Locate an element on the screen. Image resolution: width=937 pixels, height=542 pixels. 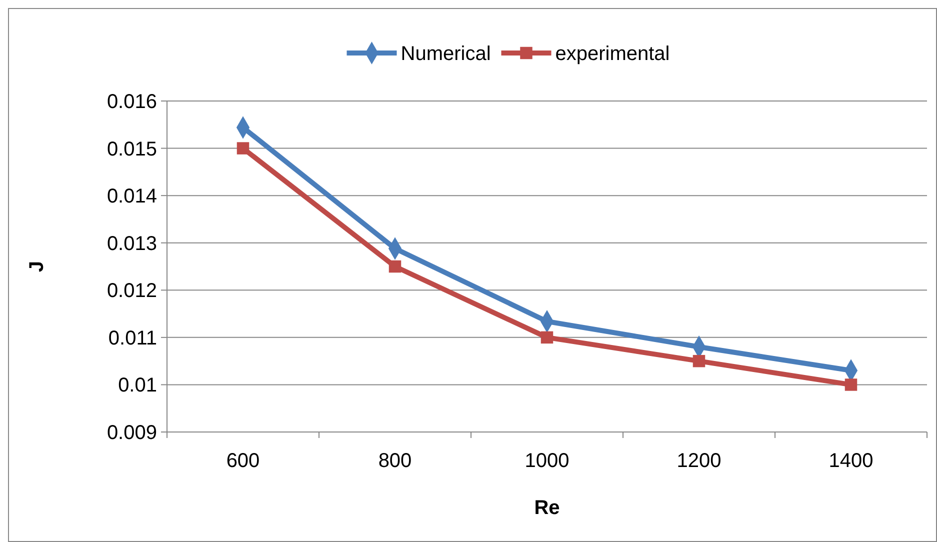
y-tick-label: 0.013 is located at coordinates (131, 243).